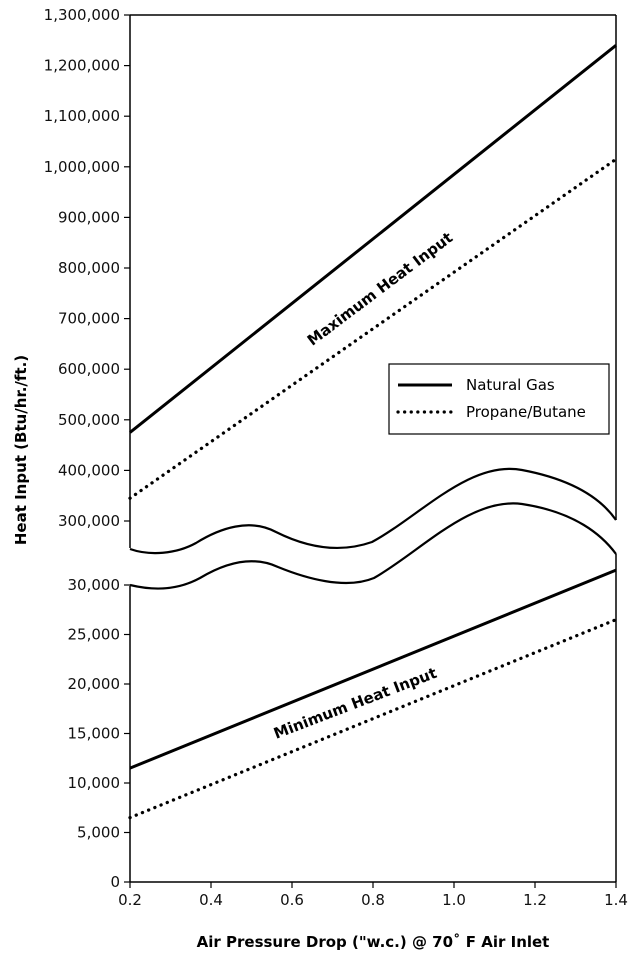  I want to click on legend-label-natural-gas: Natural Gas, so click(510, 385).